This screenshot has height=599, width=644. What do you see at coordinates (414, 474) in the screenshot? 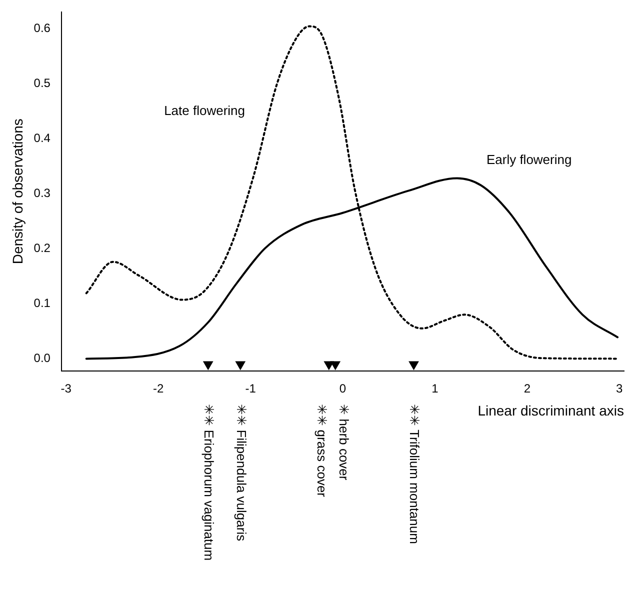
I see `text: ✳✳ Trifolium montanum` at bounding box center [414, 474].